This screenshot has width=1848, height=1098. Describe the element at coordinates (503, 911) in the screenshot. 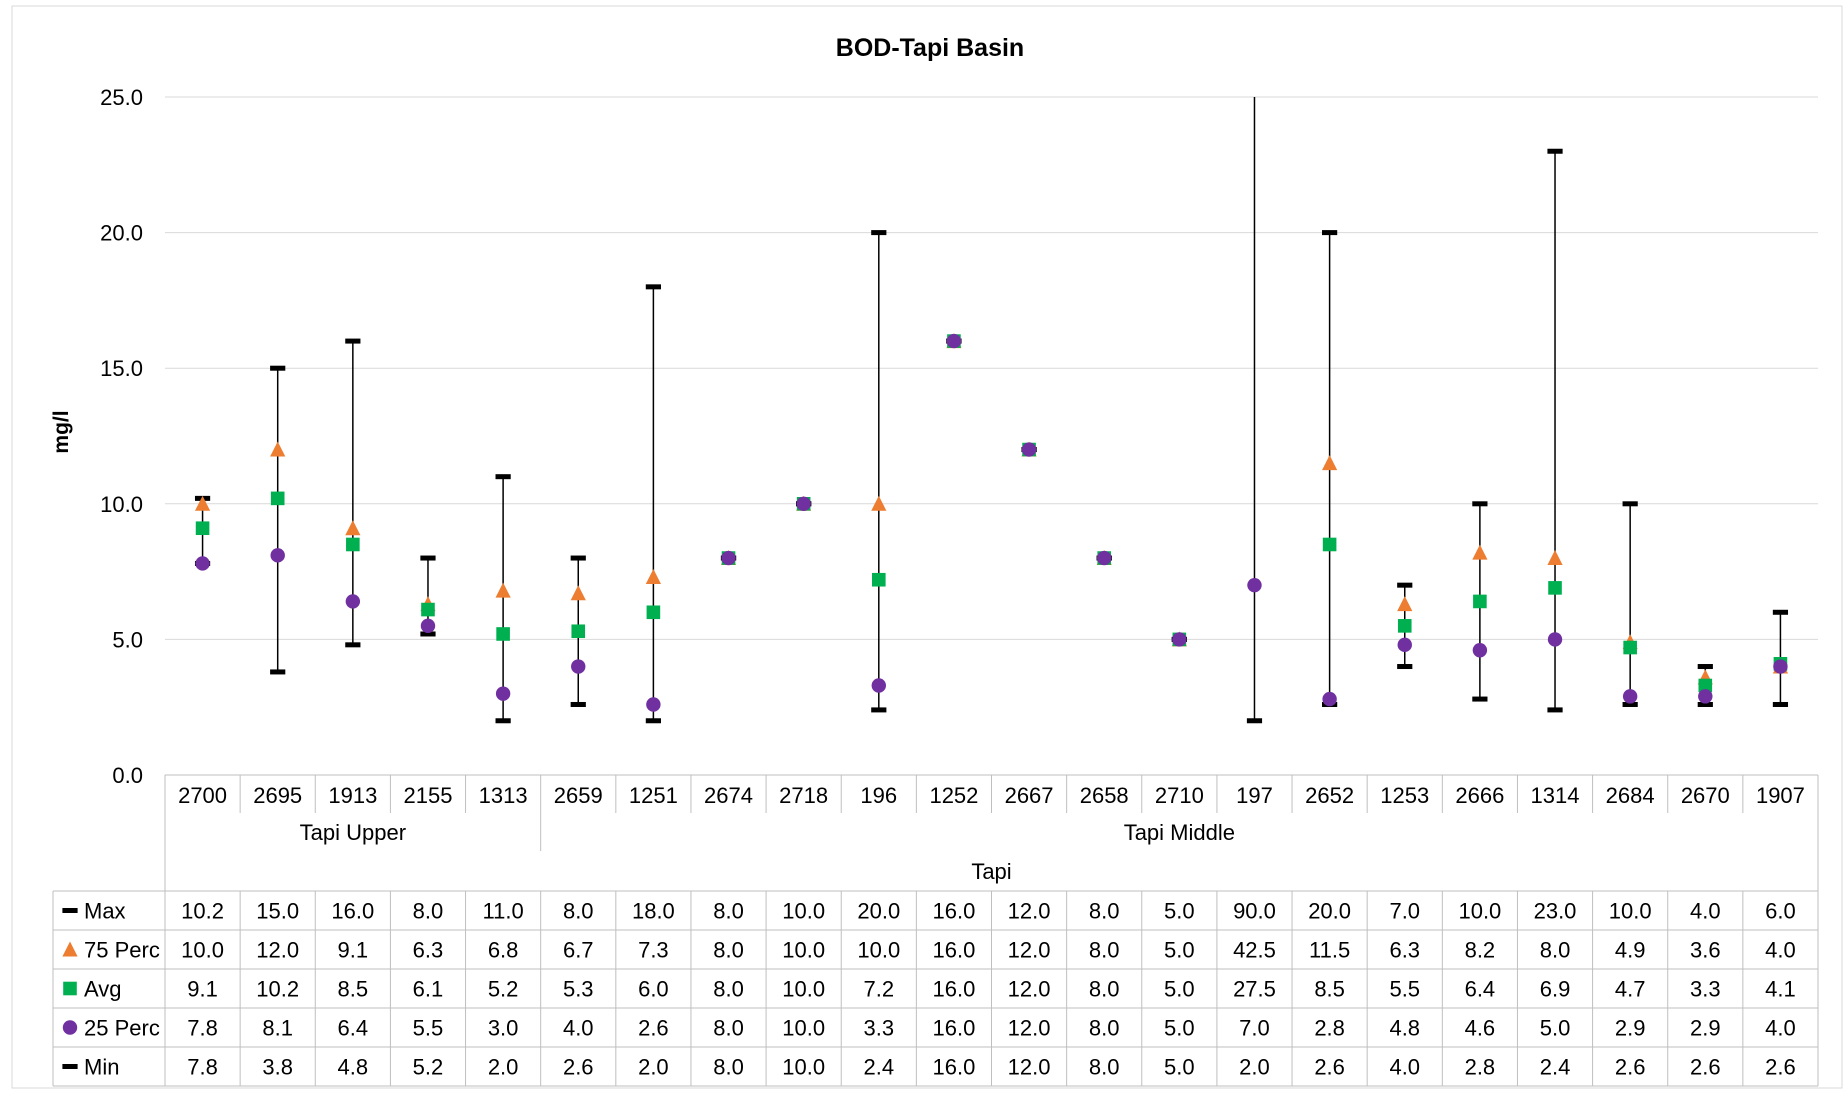

I see `table-cell-value: 11.0` at that location.